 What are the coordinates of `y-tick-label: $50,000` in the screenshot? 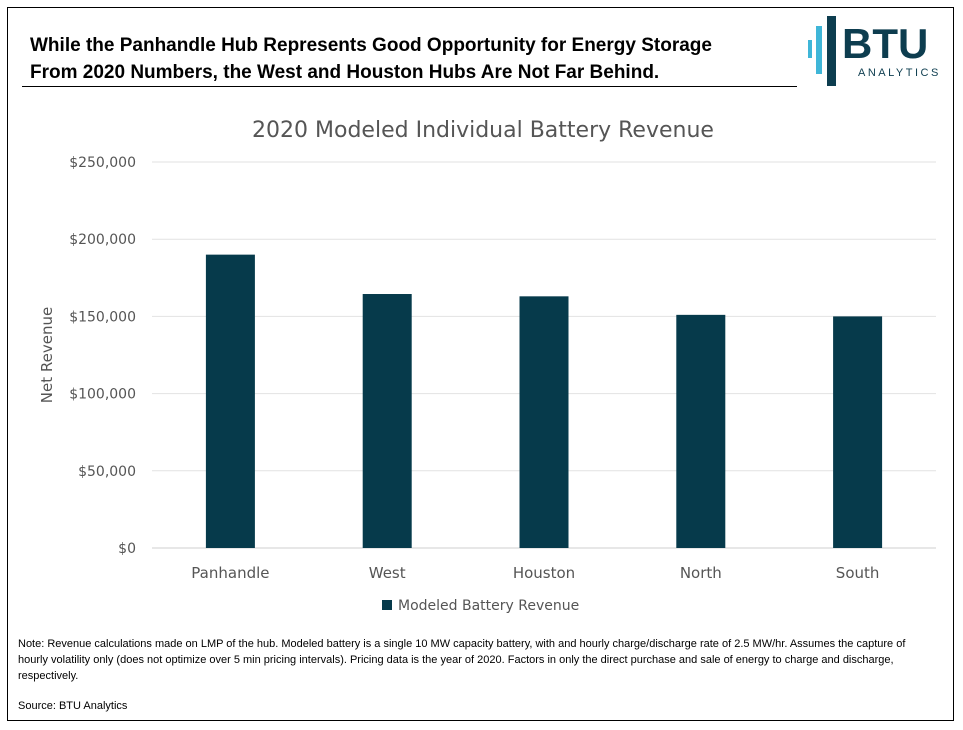 It's located at (107, 472).